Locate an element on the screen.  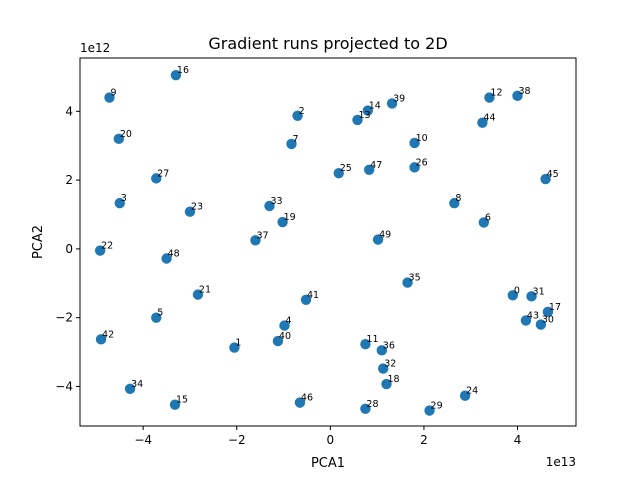
y-tick-label: 0 is located at coordinates (69, 249).